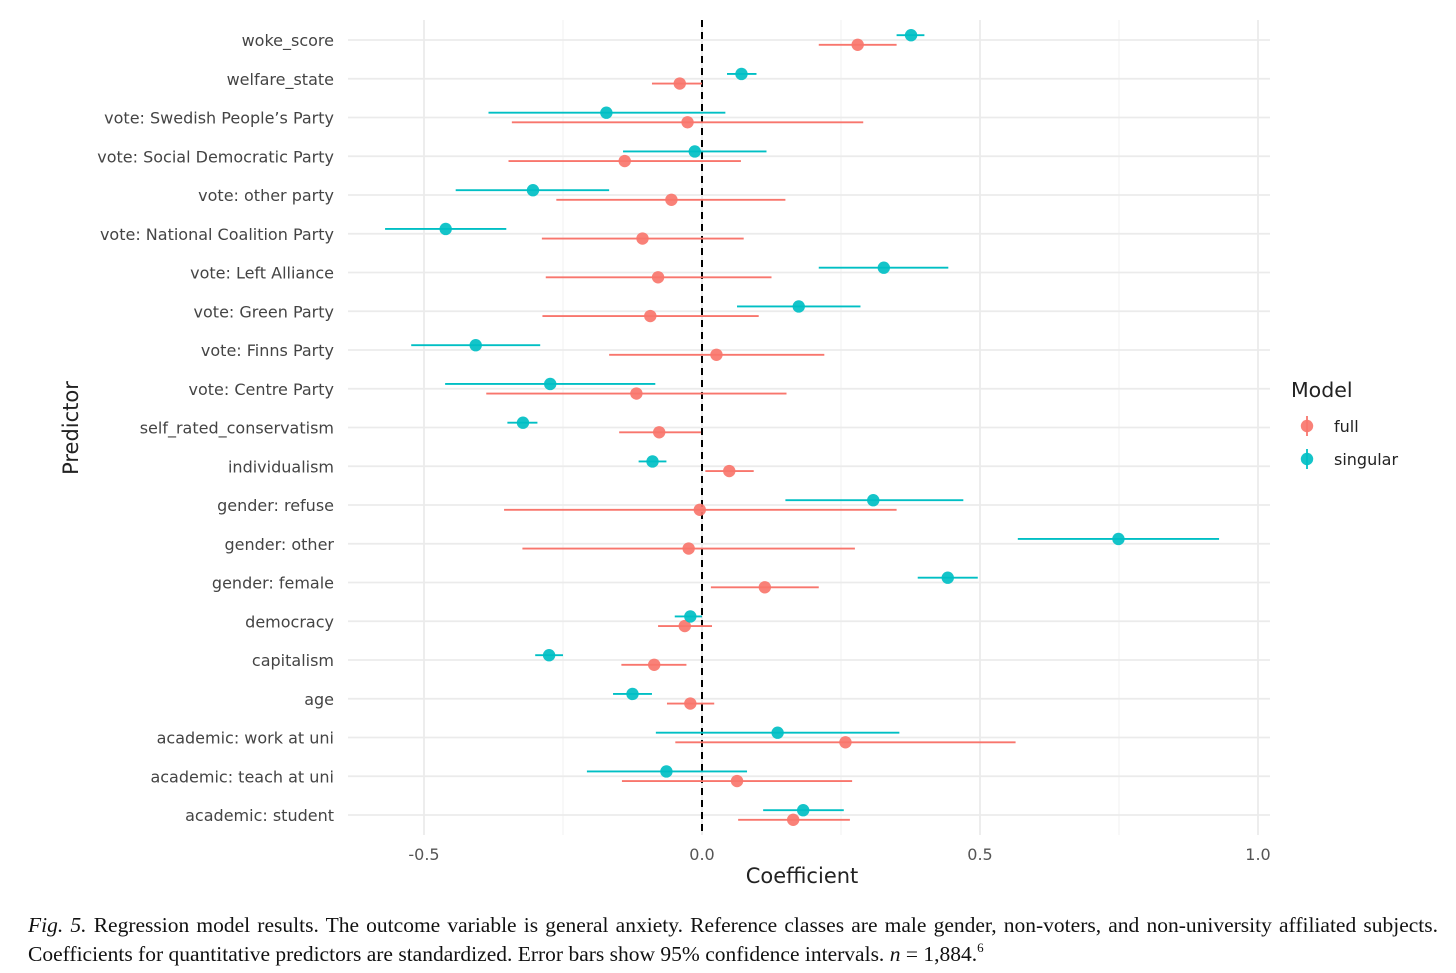 This screenshot has width=1456, height=973. I want to click on y-tick-label: academic: teach at uni, so click(242, 776).